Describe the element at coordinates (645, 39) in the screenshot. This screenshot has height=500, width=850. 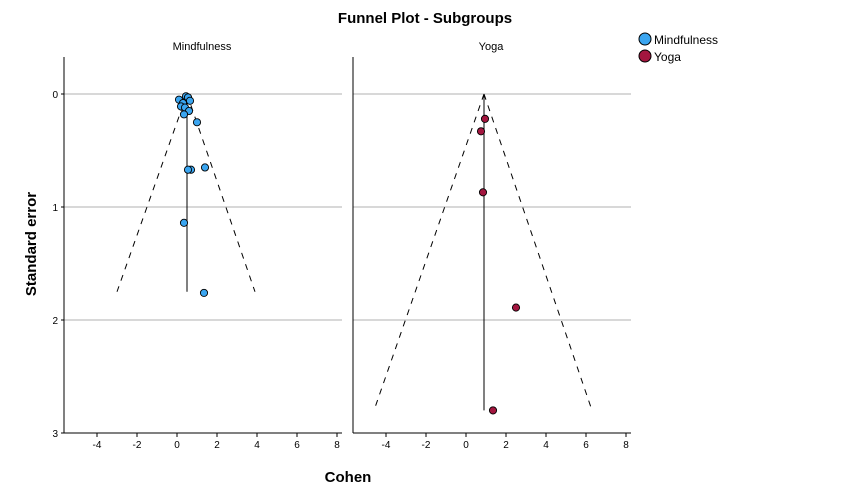
I see `legend-marker-mindfulness` at that location.